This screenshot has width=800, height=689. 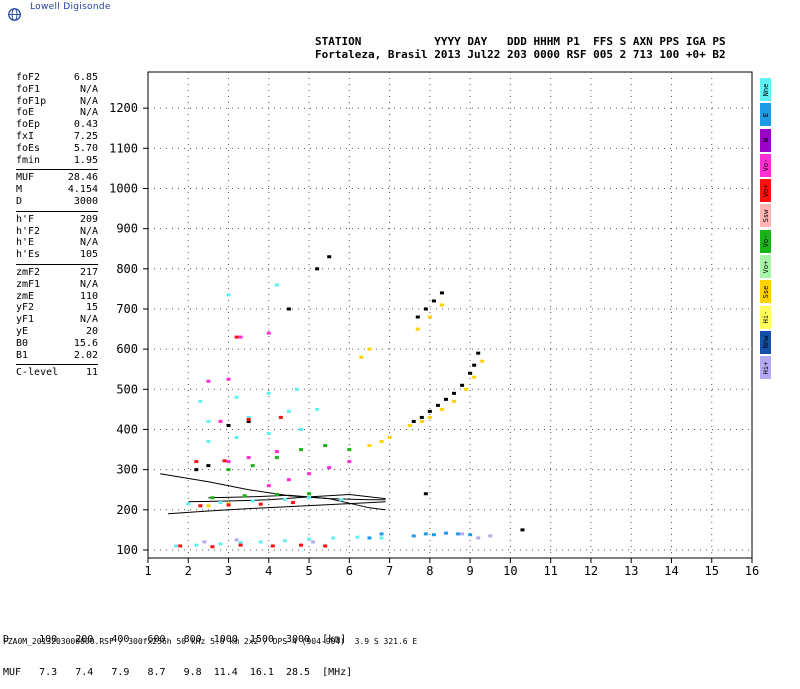 What do you see at coordinates (37, 373) in the screenshot?
I see `param-key: C-level` at bounding box center [37, 373].